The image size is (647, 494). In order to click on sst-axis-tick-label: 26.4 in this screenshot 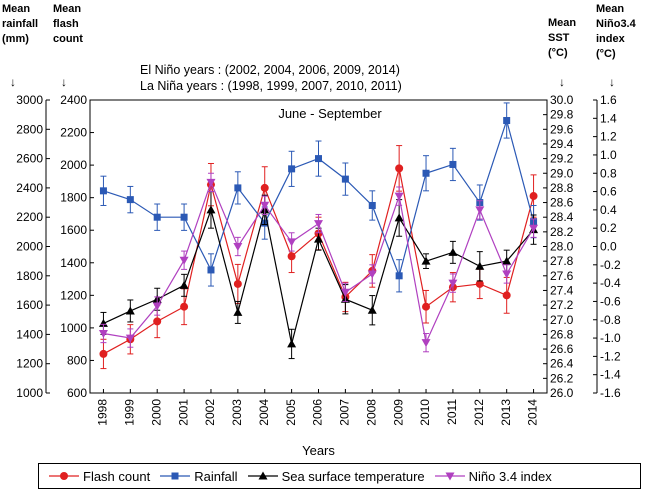, I will do `click(562, 364)`.